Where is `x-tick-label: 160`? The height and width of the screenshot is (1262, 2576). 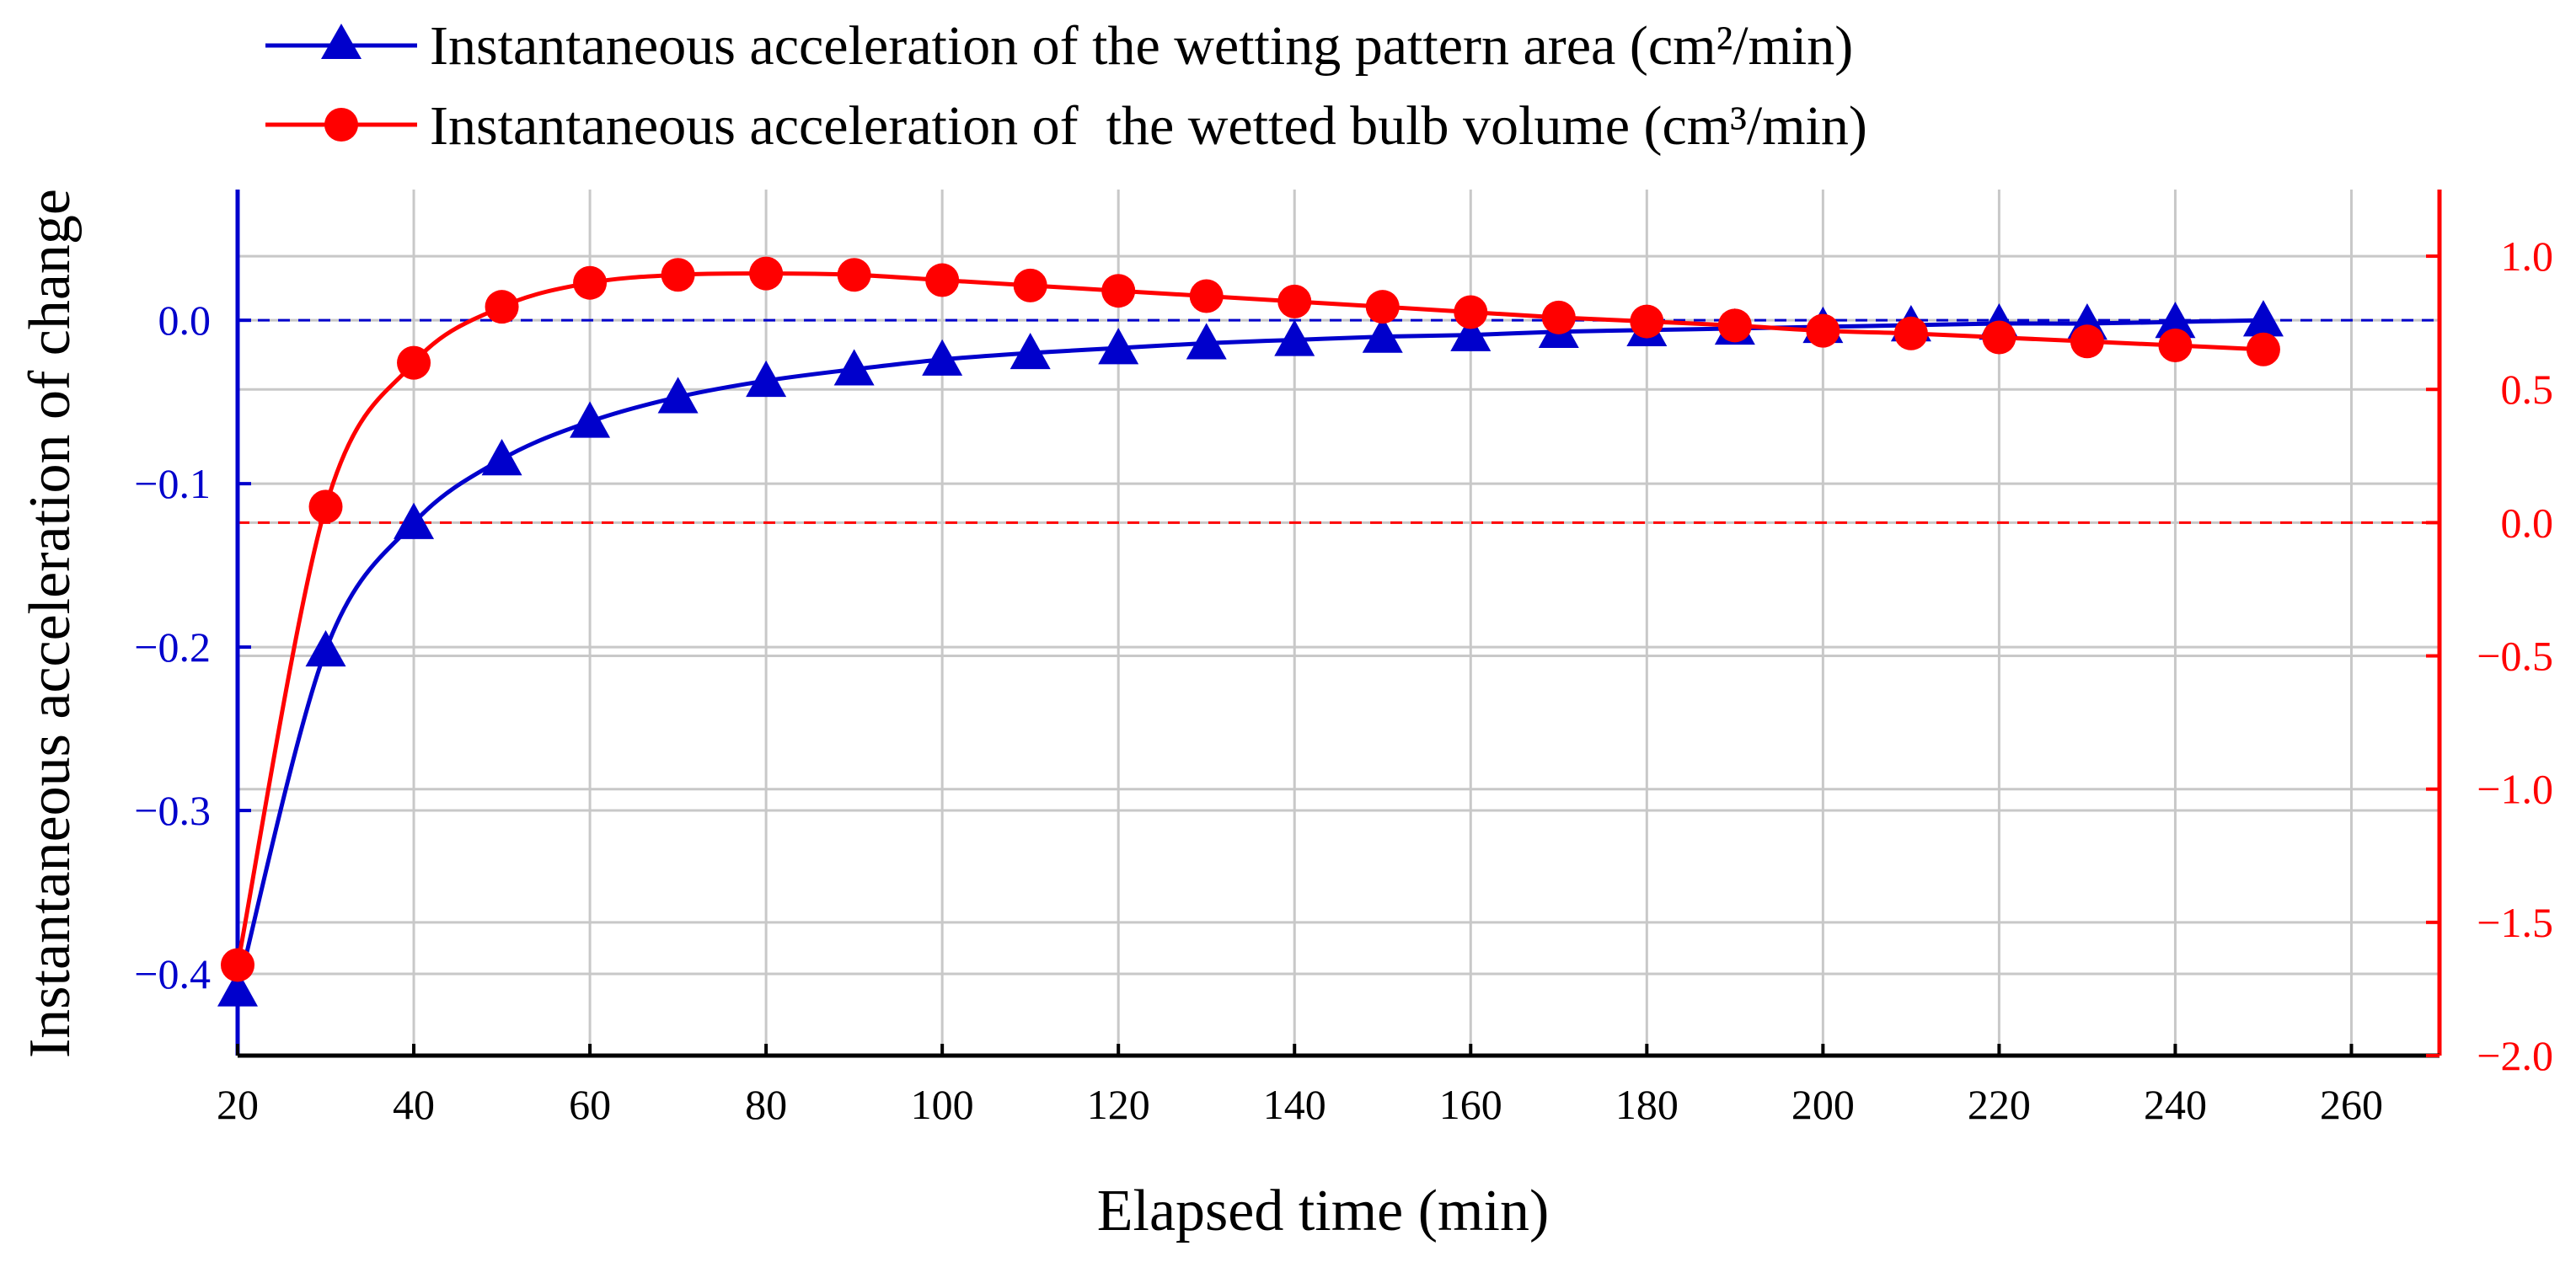 x-tick-label: 160 is located at coordinates (1471, 1104).